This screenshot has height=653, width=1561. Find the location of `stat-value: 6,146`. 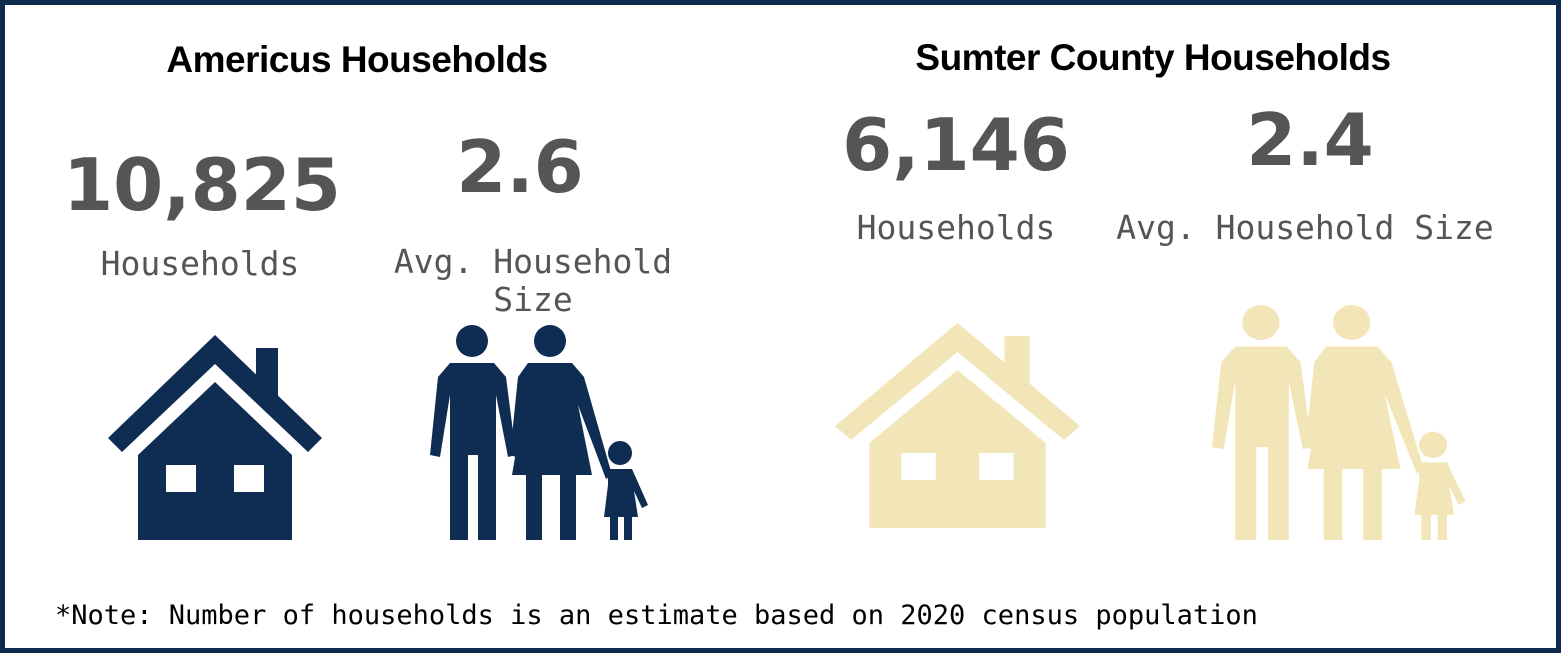

stat-value: 6,146 is located at coordinates (956, 145).